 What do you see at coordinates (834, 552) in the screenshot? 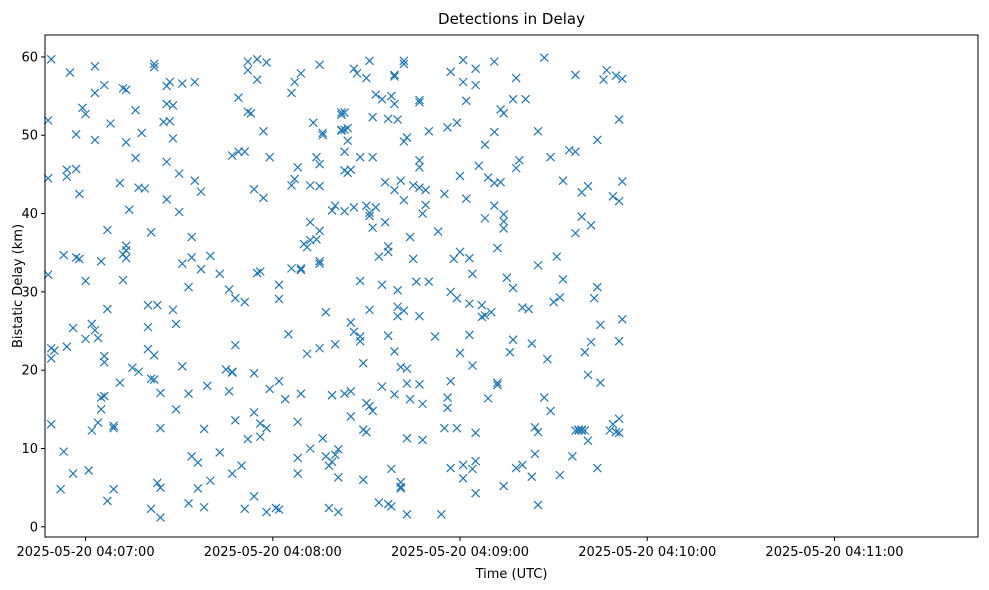
I see `x-tick-label: 2025-05-20 04:11:00` at bounding box center [834, 552].